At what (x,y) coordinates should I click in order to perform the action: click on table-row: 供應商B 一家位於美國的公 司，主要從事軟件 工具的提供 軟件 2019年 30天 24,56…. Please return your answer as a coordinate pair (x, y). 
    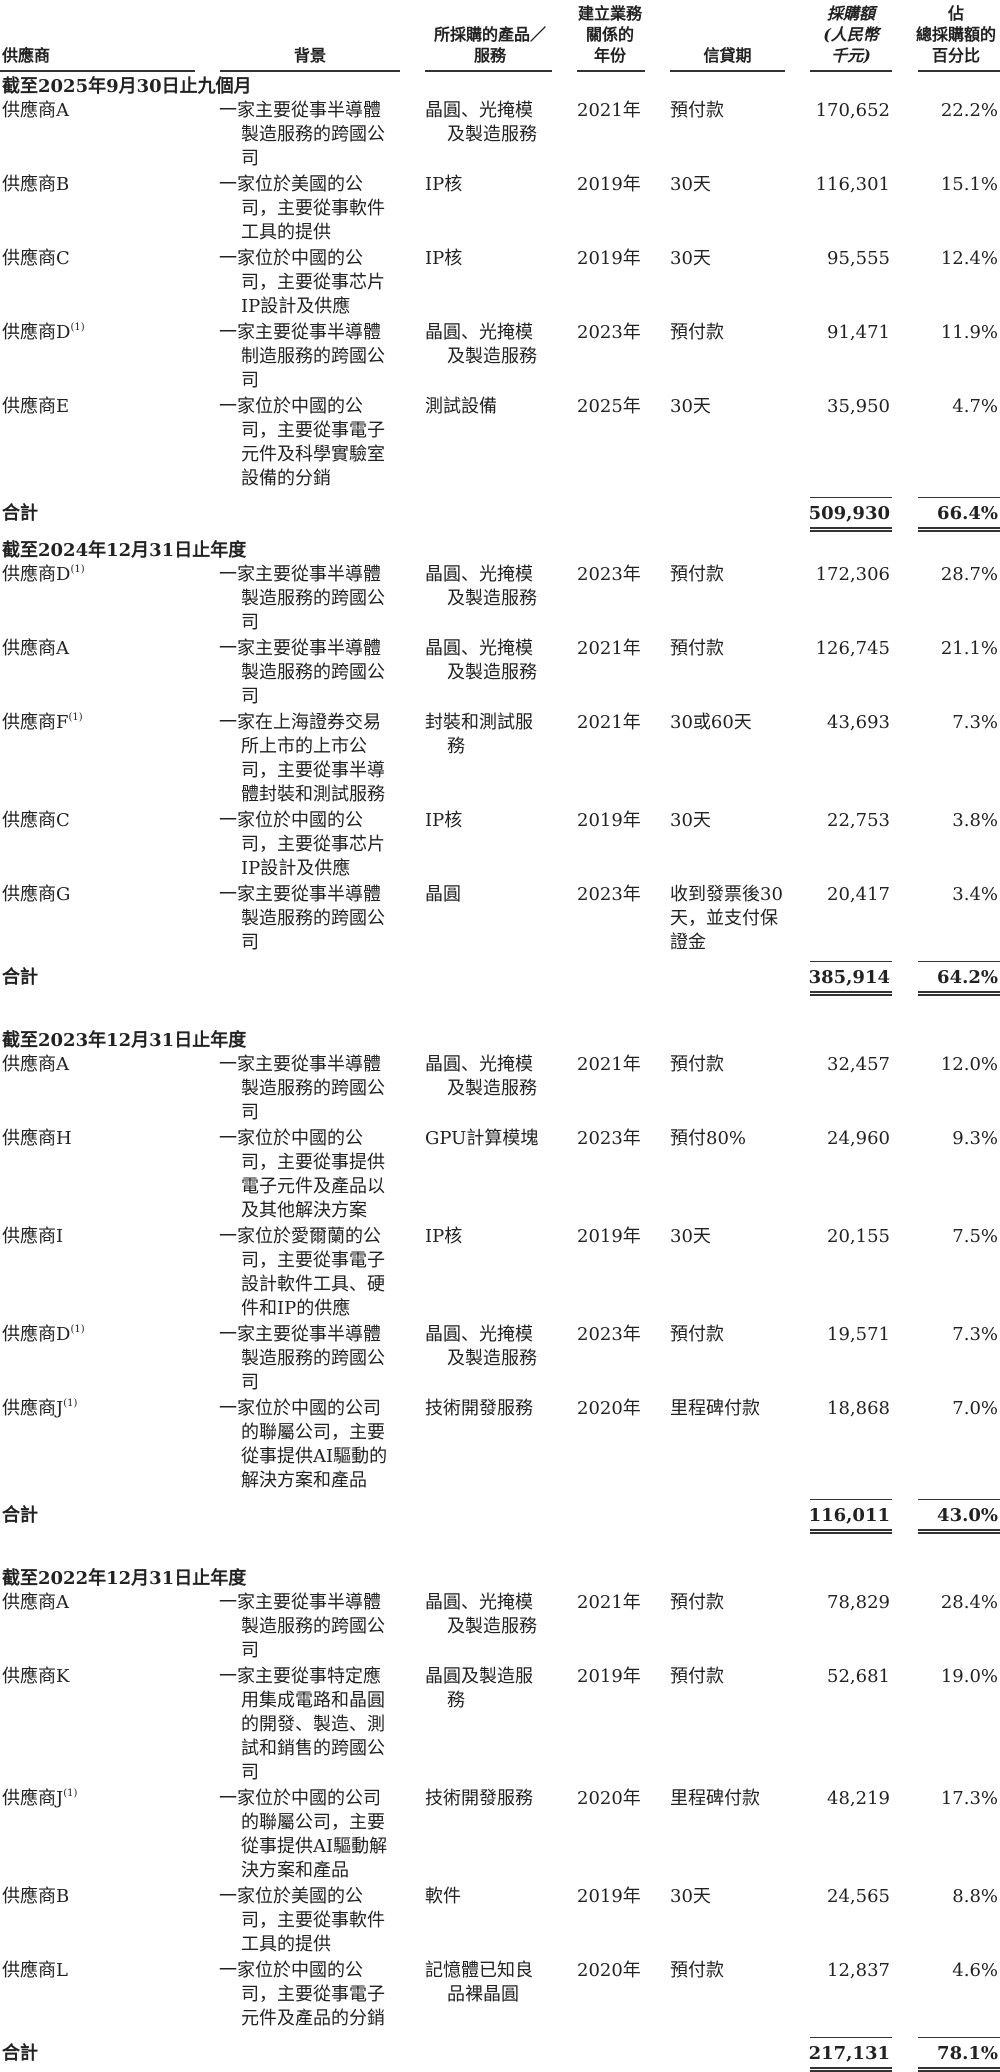
    Looking at the image, I should click on (500, 1922).